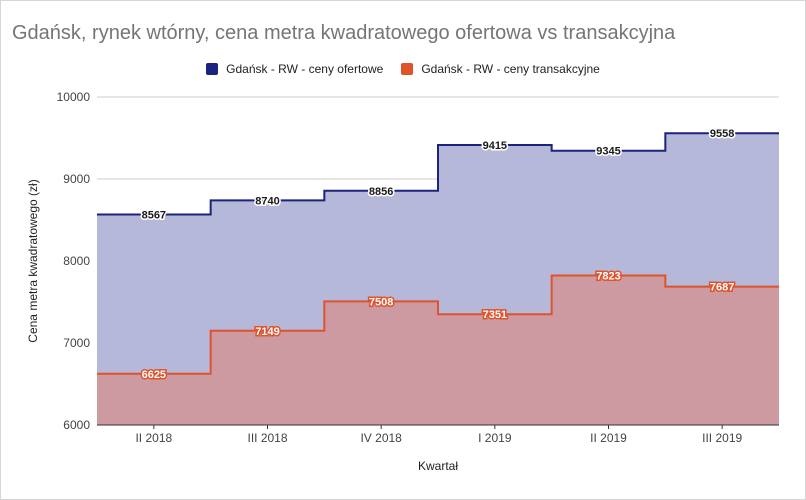 This screenshot has width=806, height=500. Describe the element at coordinates (381, 302) in the screenshot. I see `data-label: 7508` at that location.